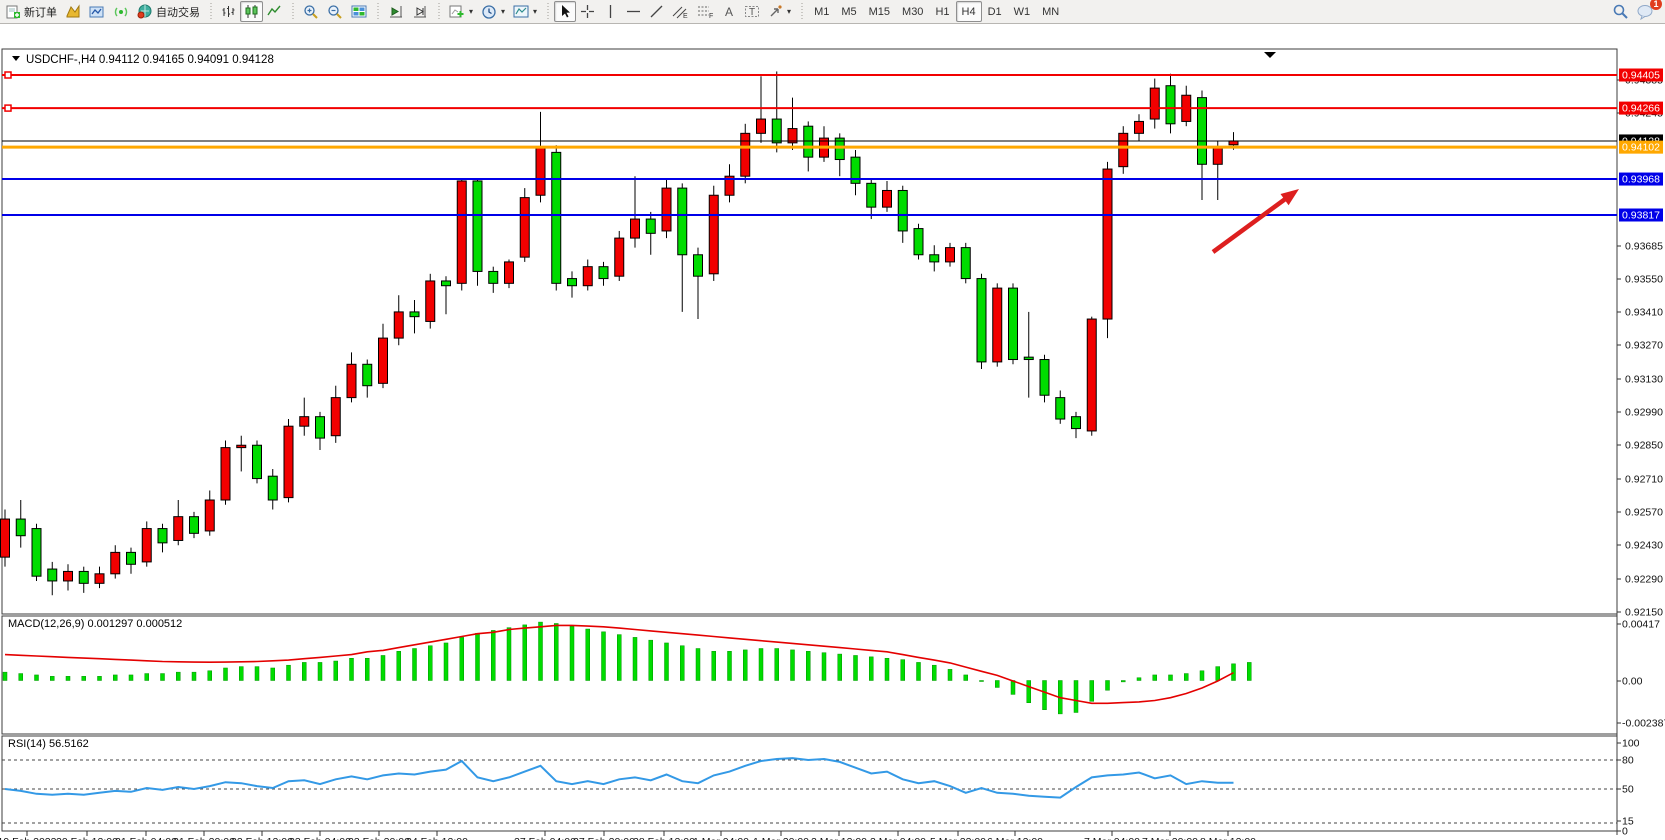  What do you see at coordinates (848, 11) in the screenshot?
I see `tf-m5: M5` at bounding box center [848, 11].